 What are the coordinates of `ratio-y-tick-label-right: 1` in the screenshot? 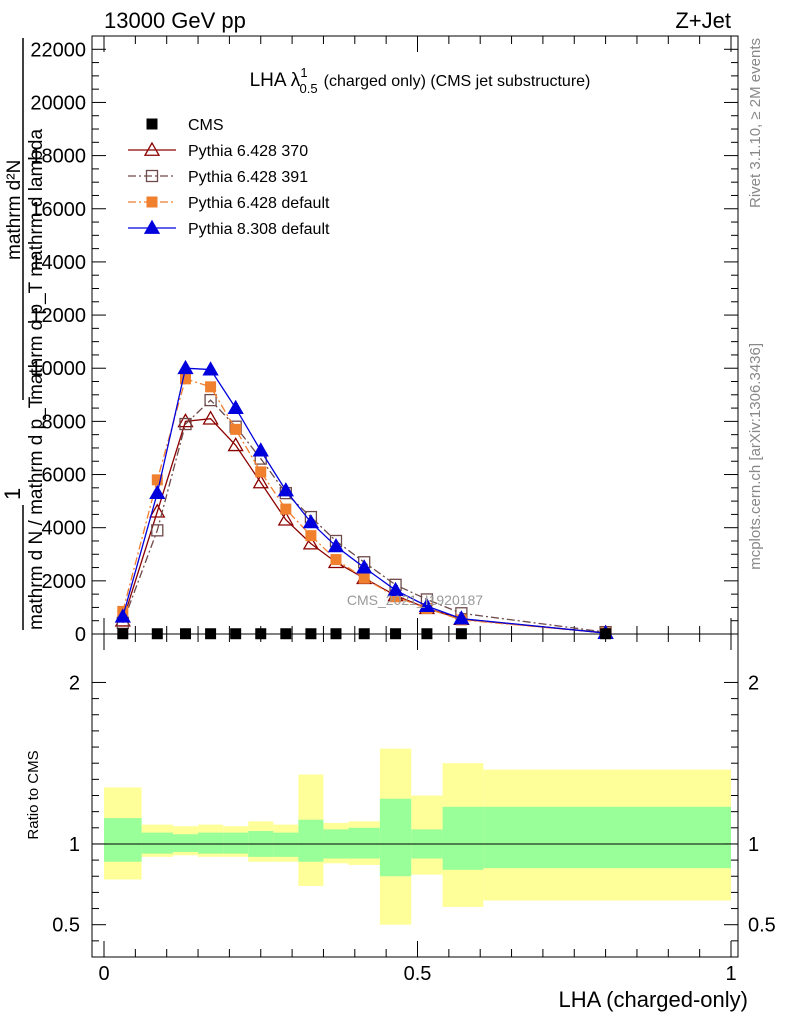 It's located at (753, 845).